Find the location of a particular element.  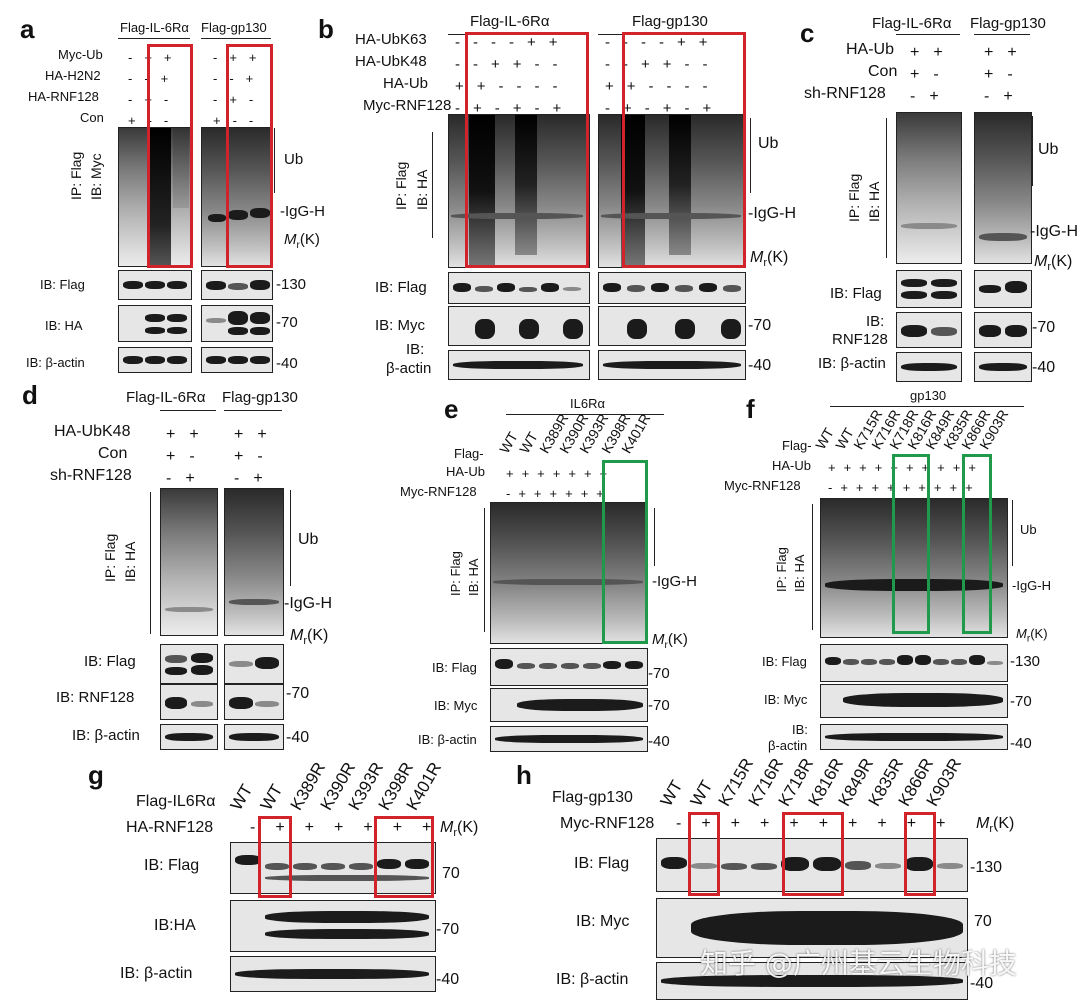

e-lane-1: WT is located at coordinates (508, 442).